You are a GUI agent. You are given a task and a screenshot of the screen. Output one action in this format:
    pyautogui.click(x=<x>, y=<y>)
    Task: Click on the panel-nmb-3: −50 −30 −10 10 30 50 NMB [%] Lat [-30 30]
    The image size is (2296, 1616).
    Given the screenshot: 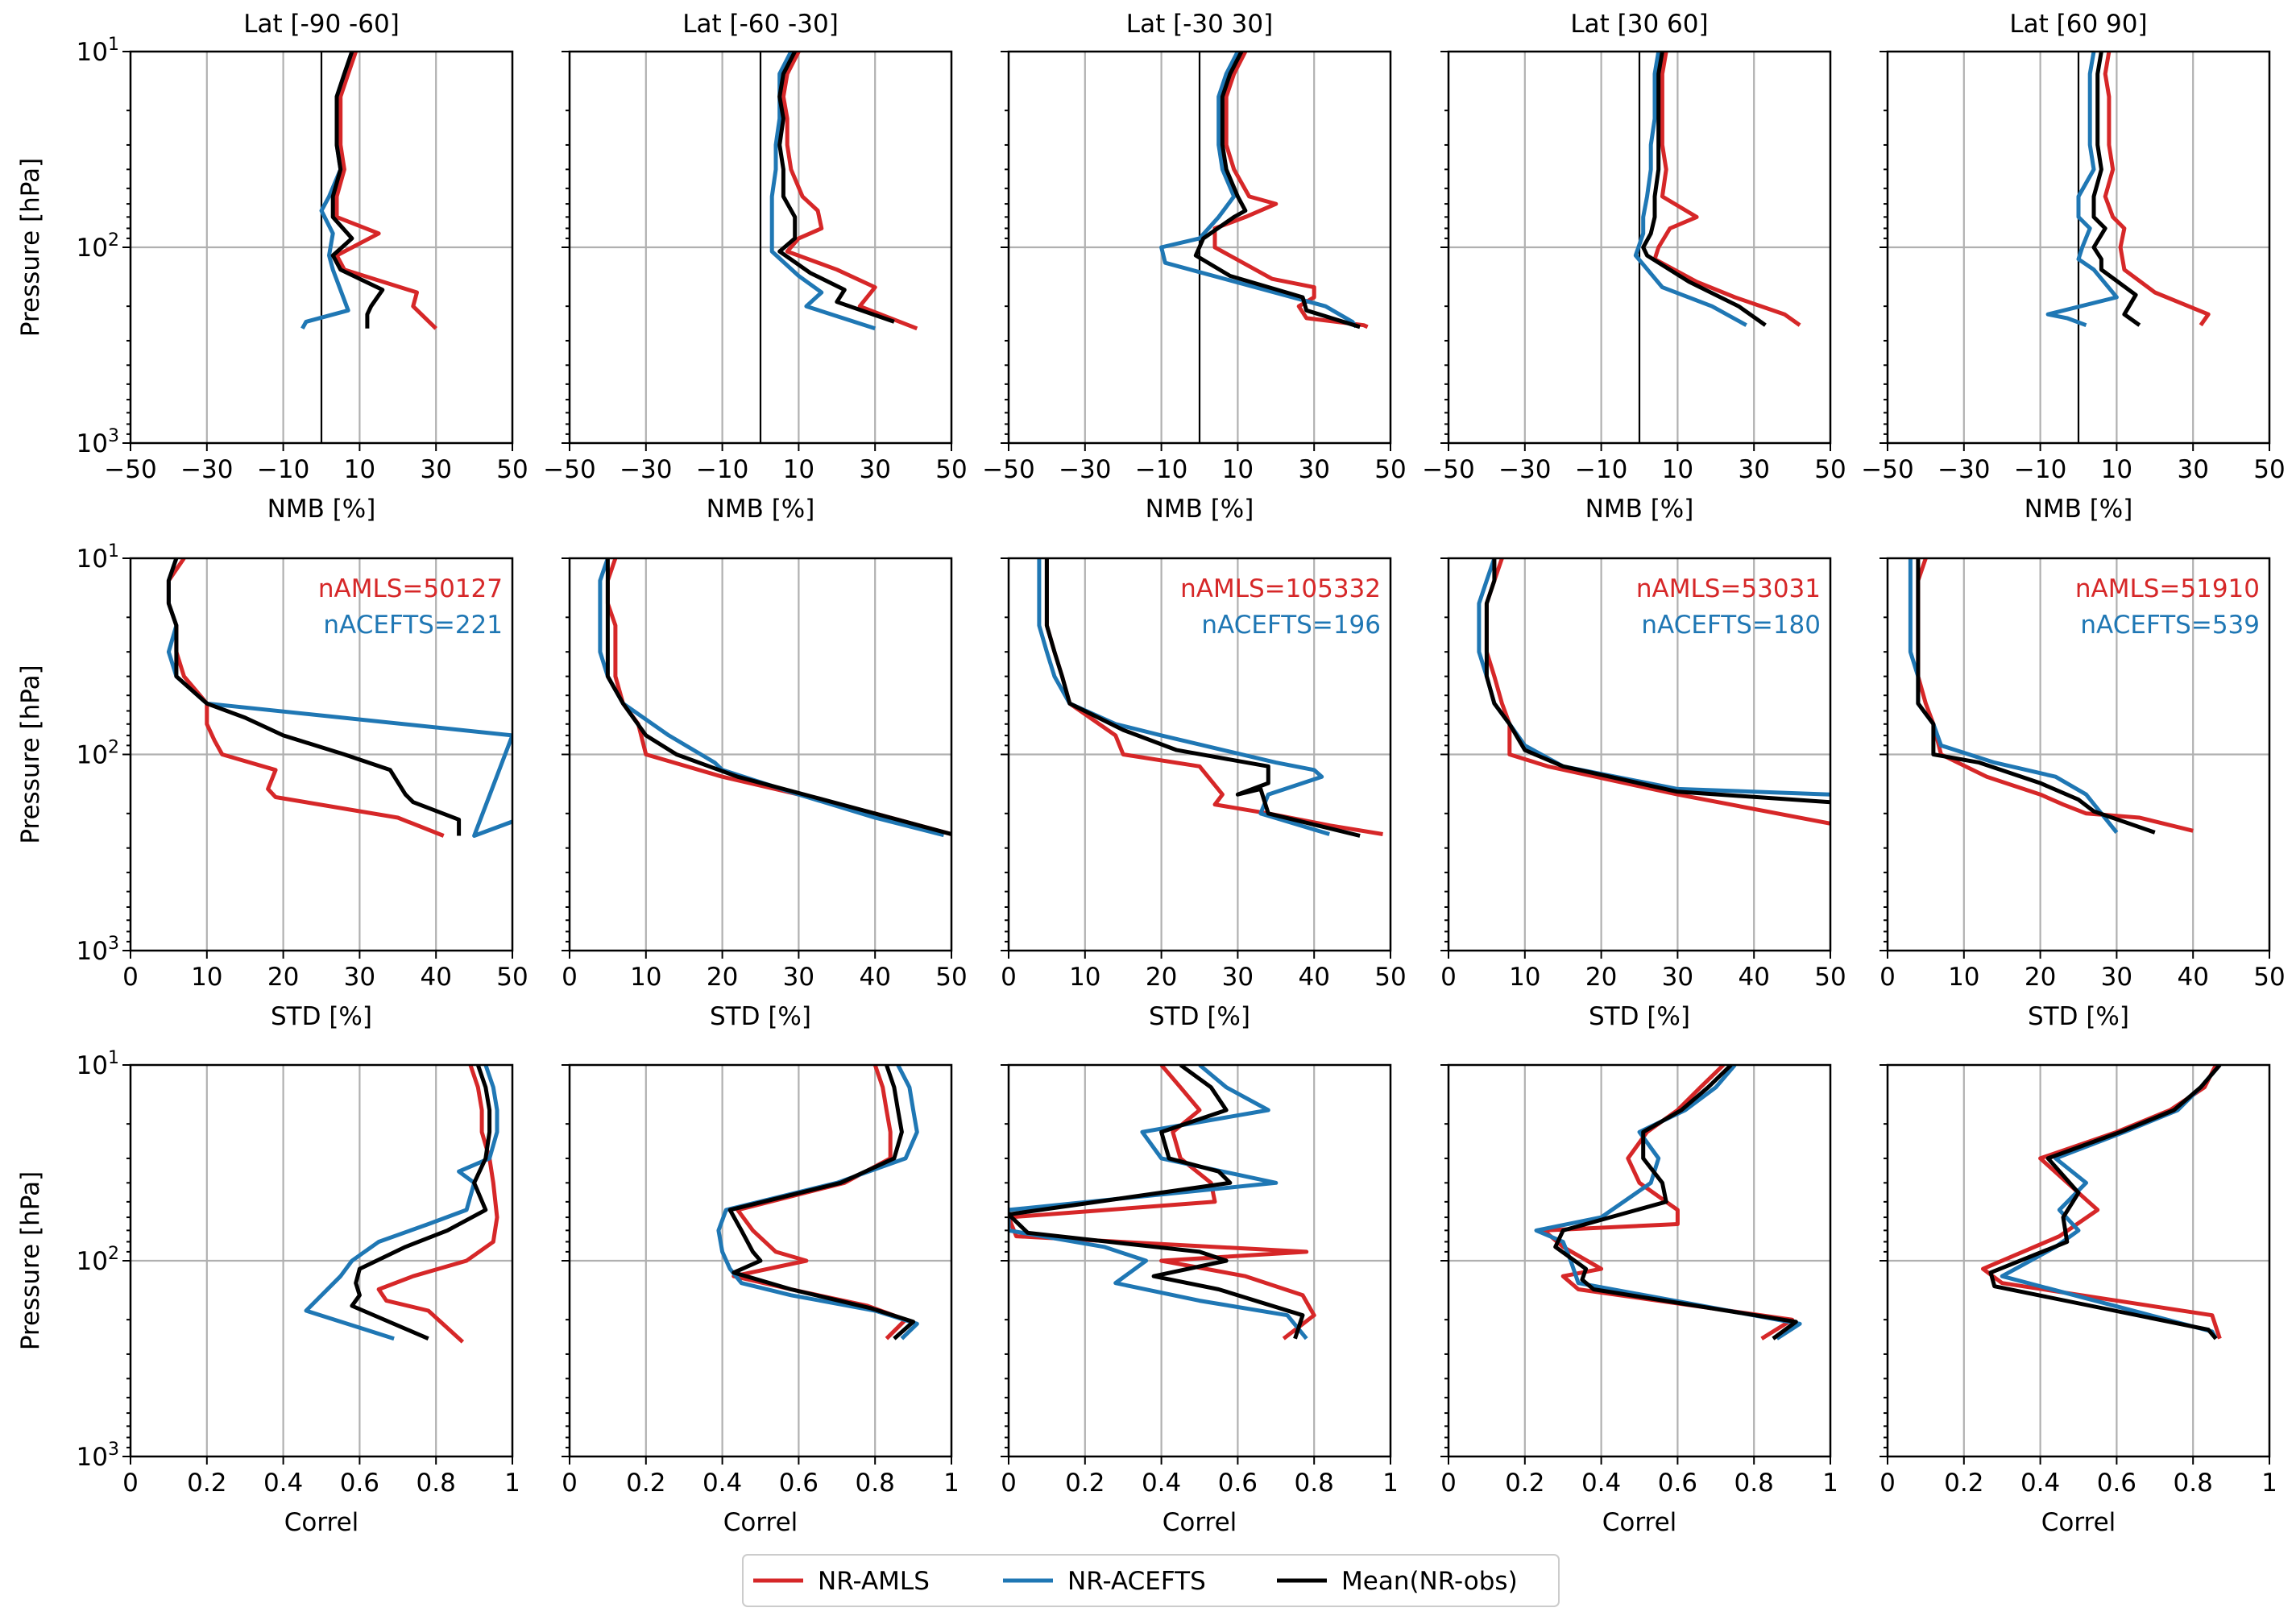 What is the action you would take?
    pyautogui.click(x=1194, y=267)
    